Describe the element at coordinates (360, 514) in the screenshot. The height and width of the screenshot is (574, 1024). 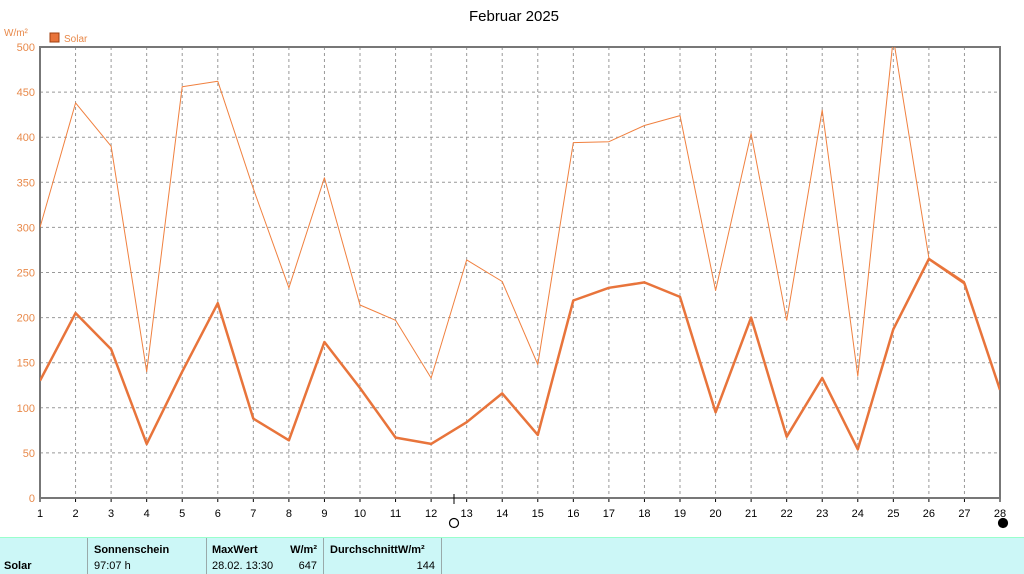
I see `x-tick-label: 10` at that location.